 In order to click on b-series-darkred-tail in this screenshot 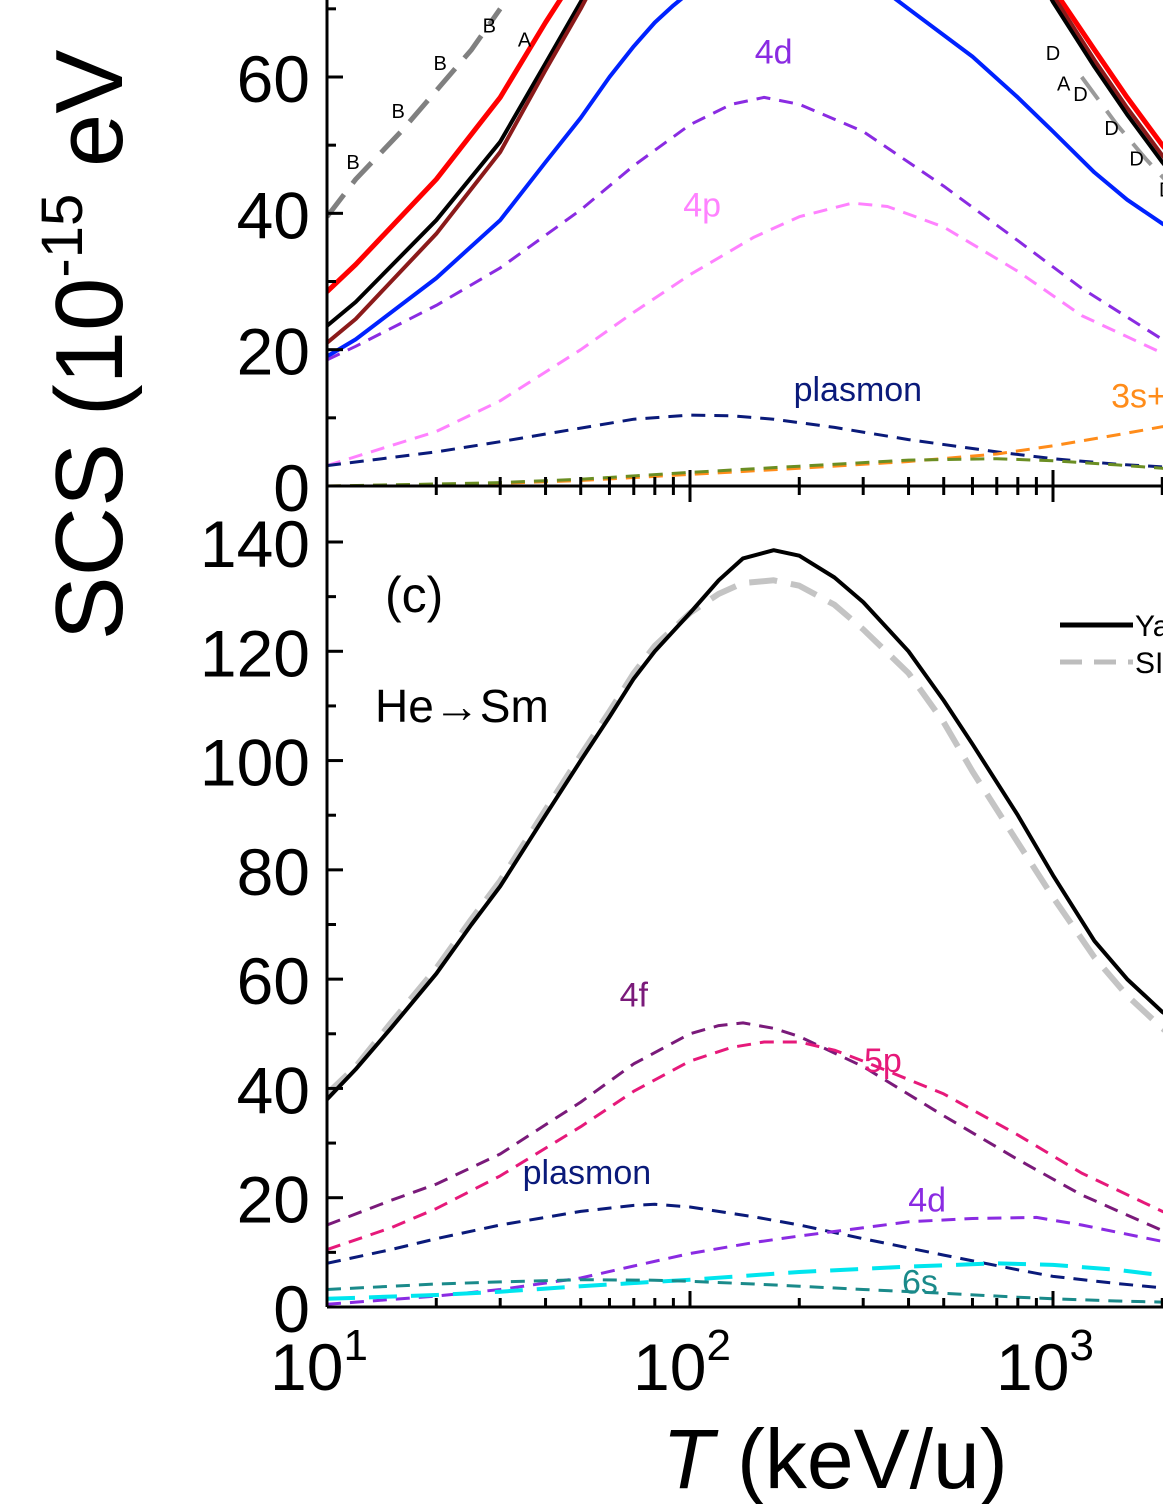, I will do `click(1108, 80)`.